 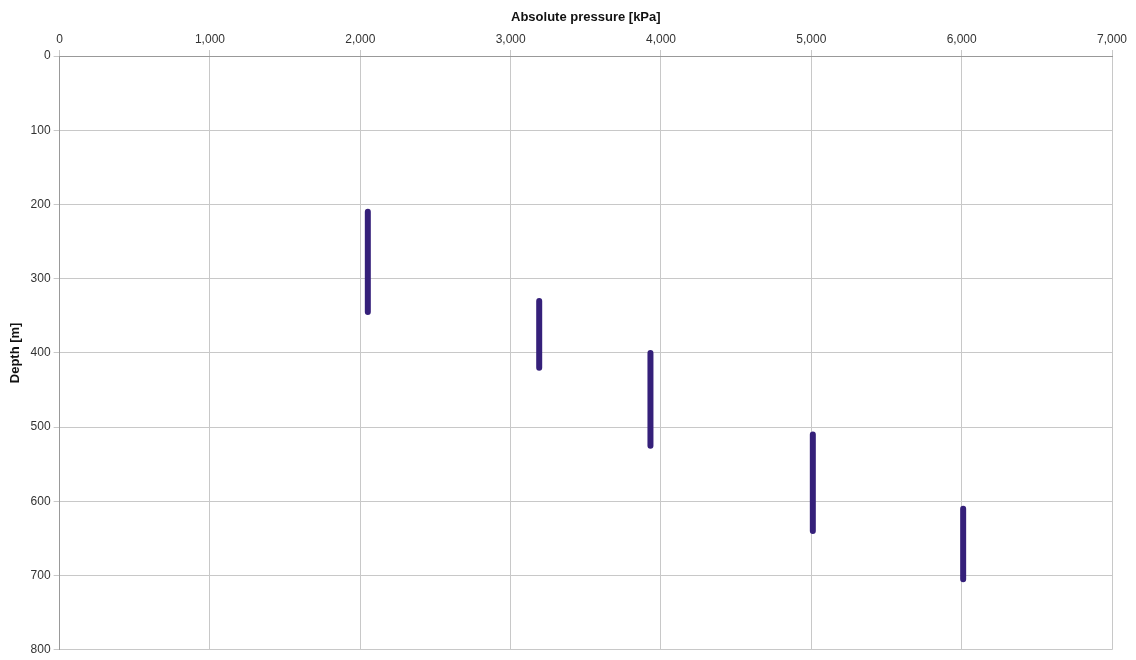 What do you see at coordinates (40, 426) in the screenshot?
I see `y-tick-label: 500` at bounding box center [40, 426].